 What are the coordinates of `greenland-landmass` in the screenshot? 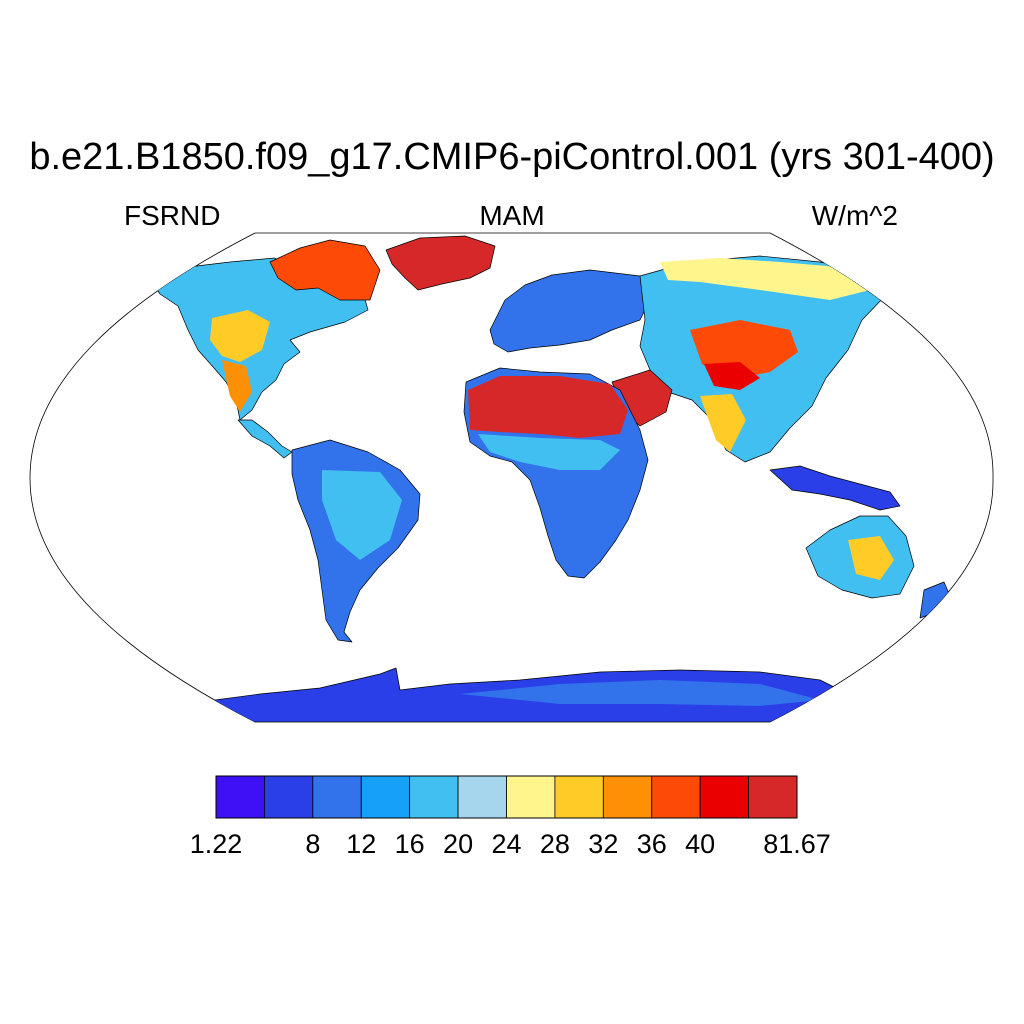 It's located at (440, 263).